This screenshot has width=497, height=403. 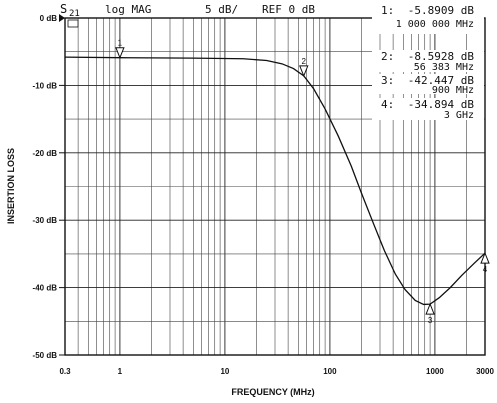 I want to click on marker-number-1: 1, so click(x=120, y=43).